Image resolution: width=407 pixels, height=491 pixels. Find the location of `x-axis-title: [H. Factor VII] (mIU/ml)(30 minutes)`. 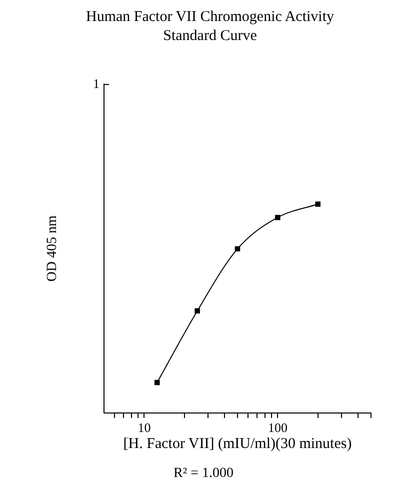

x-axis-title: [H. Factor VII] (mIU/ml)(30 minutes) is located at coordinates (237, 444).